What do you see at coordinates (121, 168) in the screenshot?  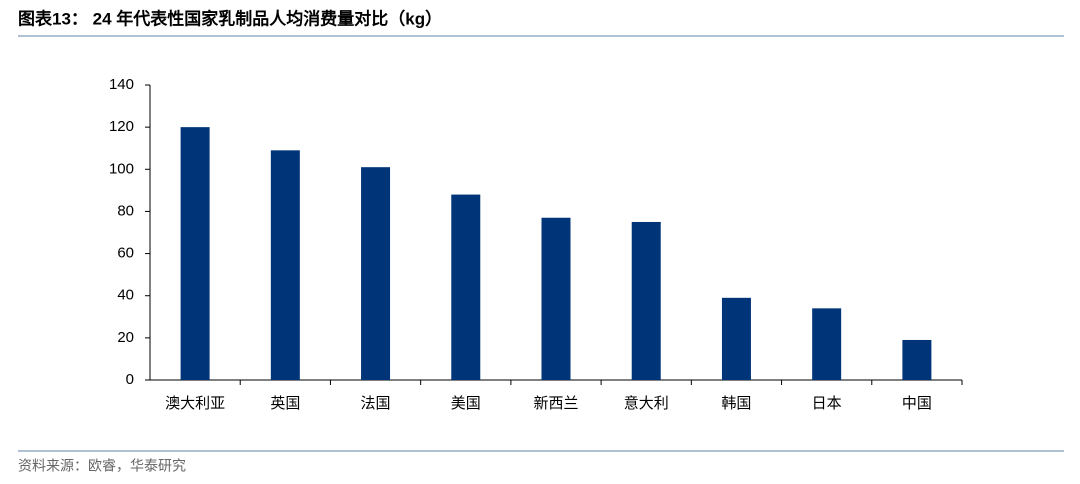 I see `y-tick-label: 100` at bounding box center [121, 168].